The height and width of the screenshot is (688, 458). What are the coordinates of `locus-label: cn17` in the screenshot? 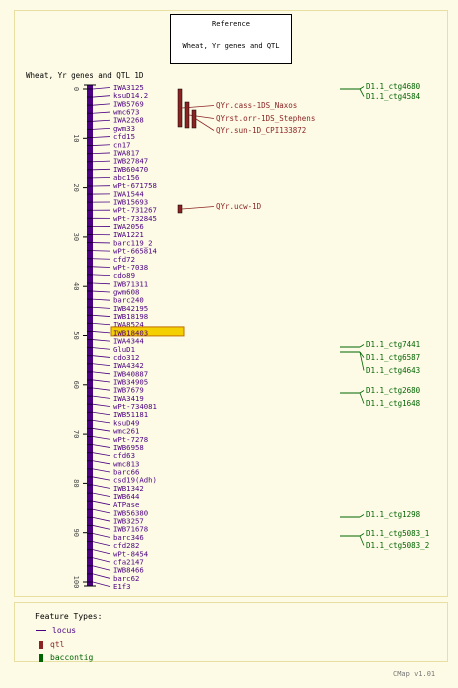 It's located at (122, 144).